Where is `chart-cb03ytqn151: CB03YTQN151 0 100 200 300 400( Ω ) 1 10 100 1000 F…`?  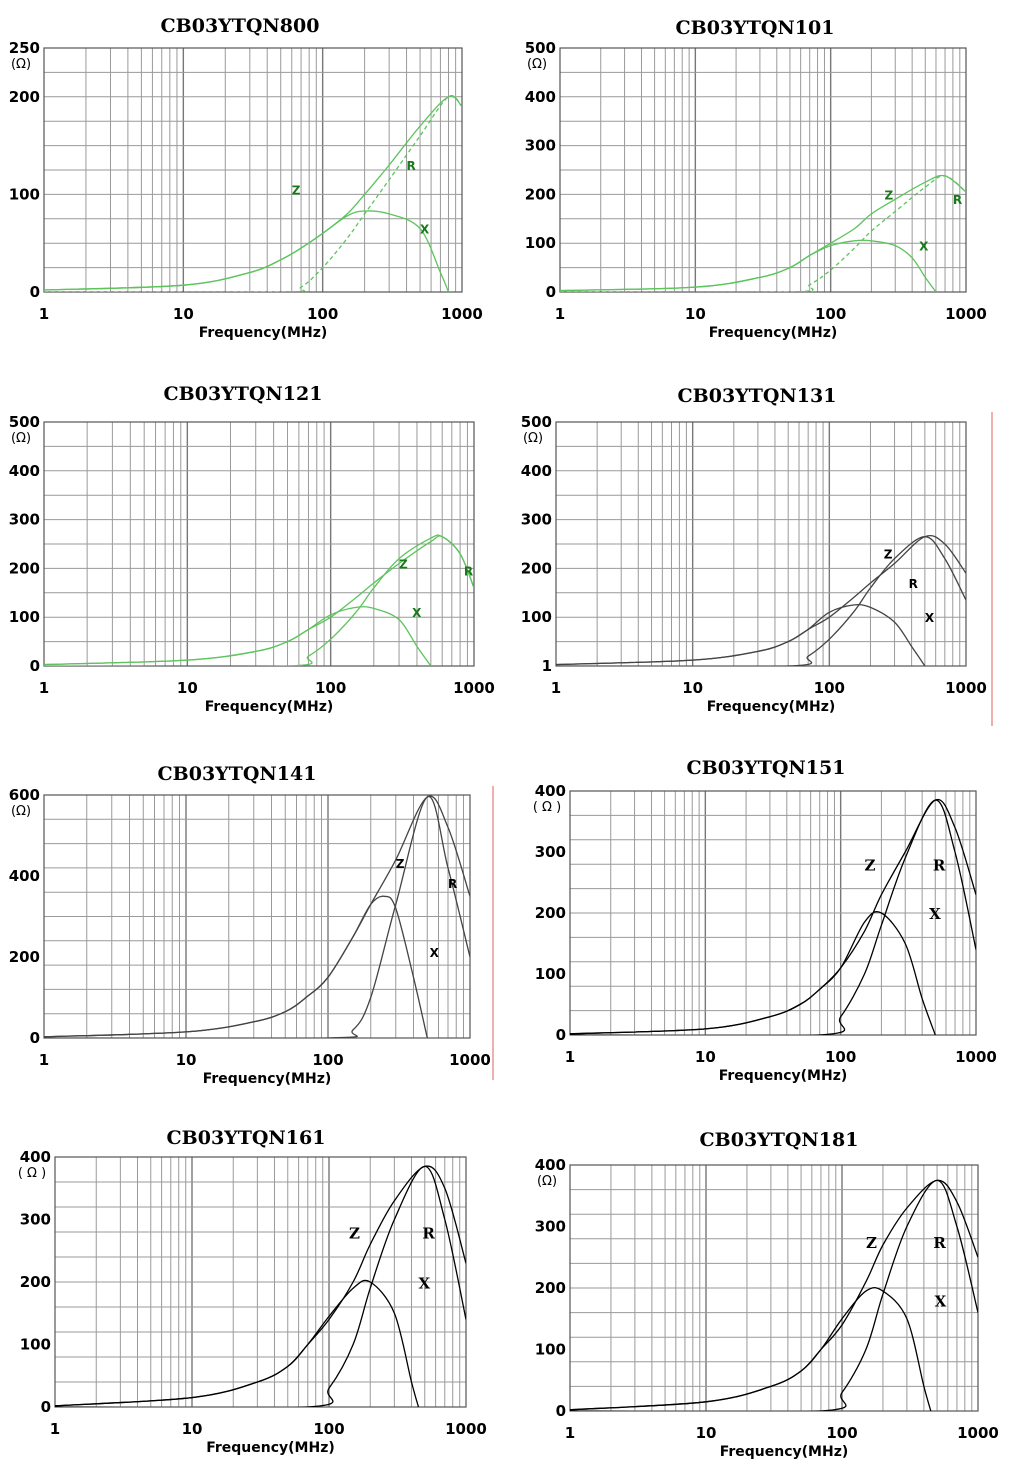 chart-cb03ytqn151: CB03YTQN151 0 100 200 300 400( Ω ) 1 10 100 1000 F… is located at coordinates (765, 920).